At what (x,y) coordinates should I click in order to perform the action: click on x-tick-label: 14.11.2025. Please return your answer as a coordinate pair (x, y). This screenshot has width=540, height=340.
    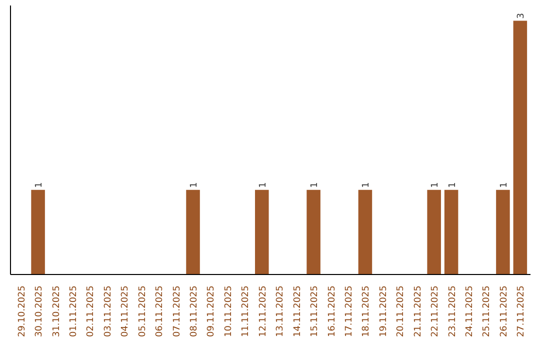
    Looking at the image, I should click on (297, 312).